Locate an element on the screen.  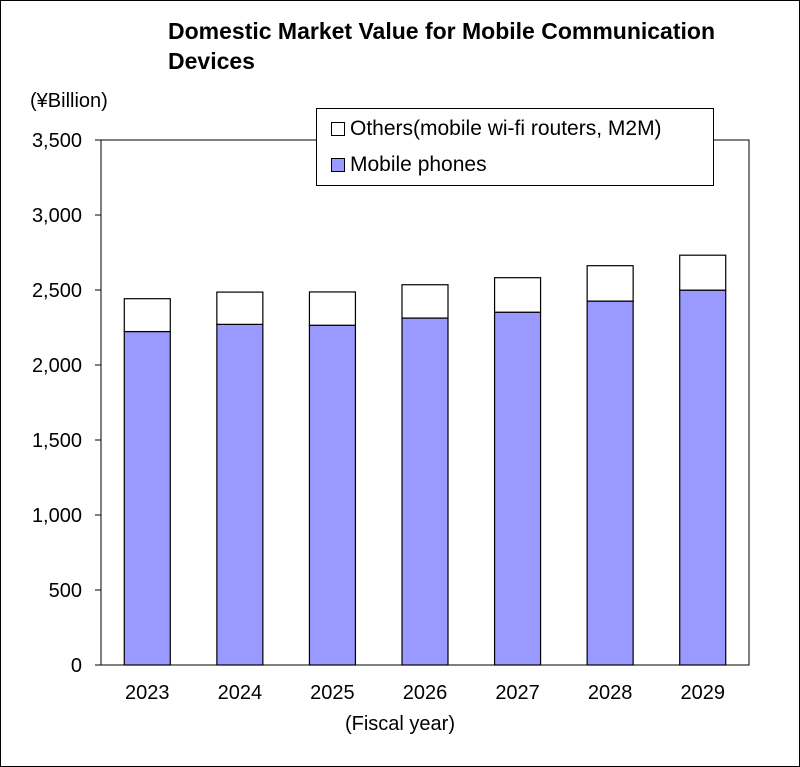
bar-mobile-phones-2028 is located at coordinates (610, 483).